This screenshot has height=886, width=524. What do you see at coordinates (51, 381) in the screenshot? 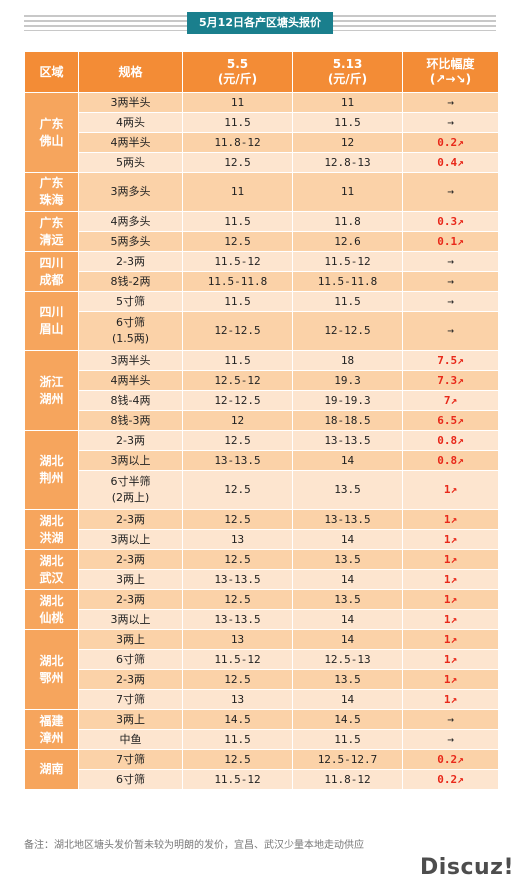
I see `region-label: 浙江` at bounding box center [51, 381].